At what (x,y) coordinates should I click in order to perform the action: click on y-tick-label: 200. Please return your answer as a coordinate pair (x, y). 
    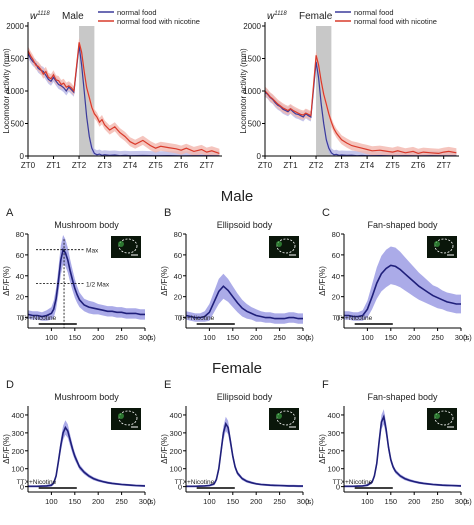
    Looking at the image, I should click on (175, 451).